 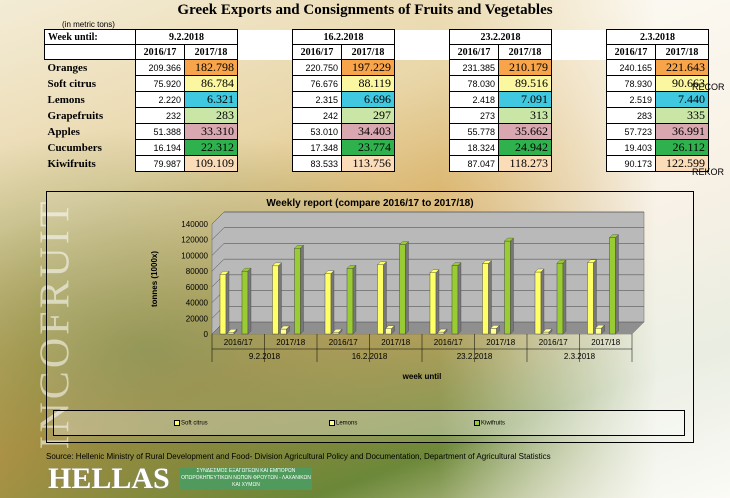 What do you see at coordinates (211, 131) in the screenshot?
I see `value-2017-18: 33.310` at bounding box center [211, 131].